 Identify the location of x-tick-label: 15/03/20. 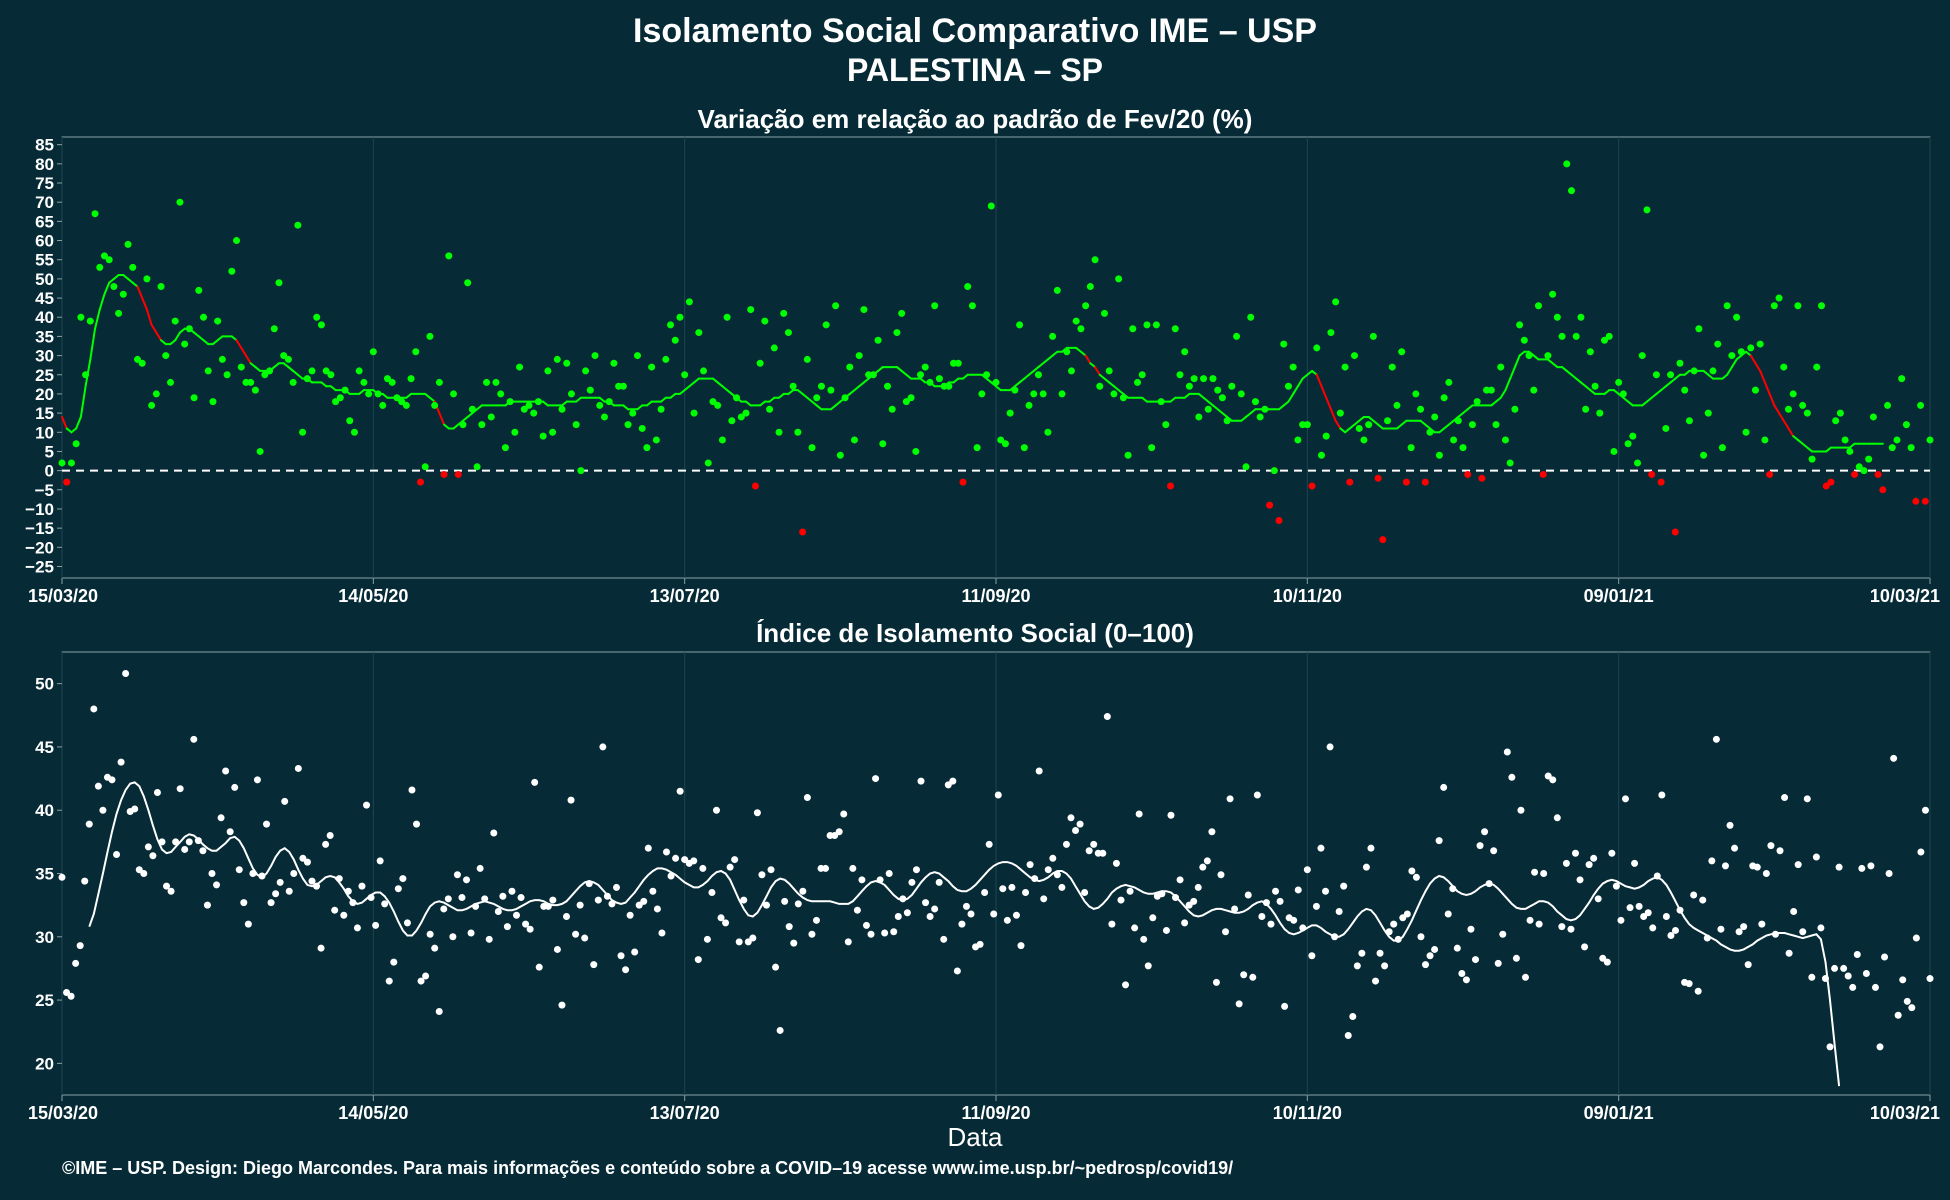
(63, 1113).